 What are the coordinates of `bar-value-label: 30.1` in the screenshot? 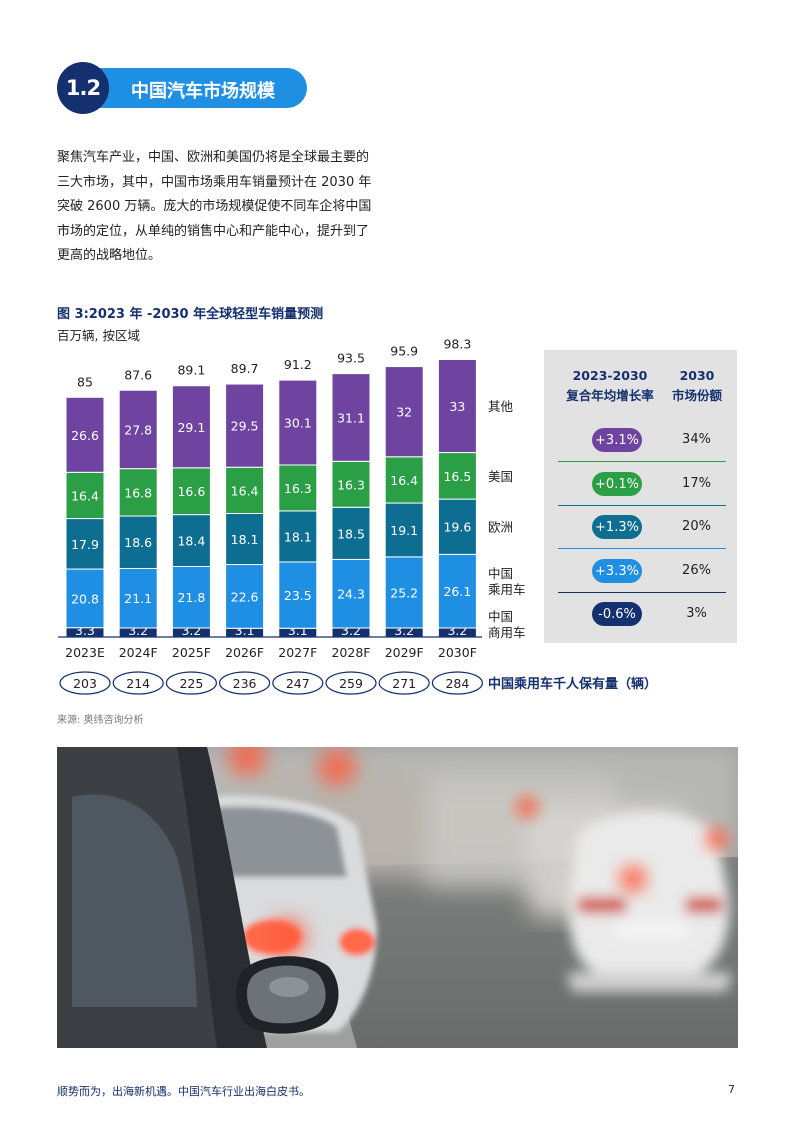 It's located at (298, 423).